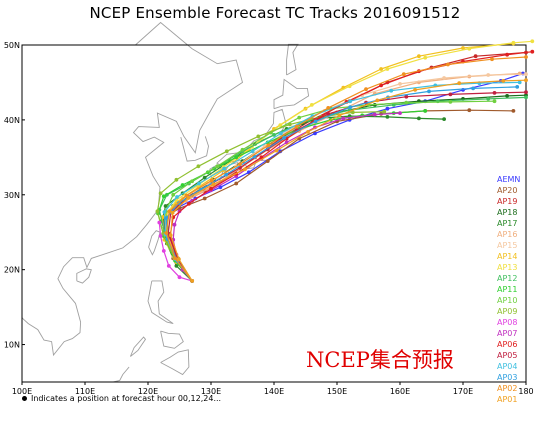 The width and height of the screenshot is (550, 425). I want to click on legend-item-ap03: AP03, so click(507, 377).